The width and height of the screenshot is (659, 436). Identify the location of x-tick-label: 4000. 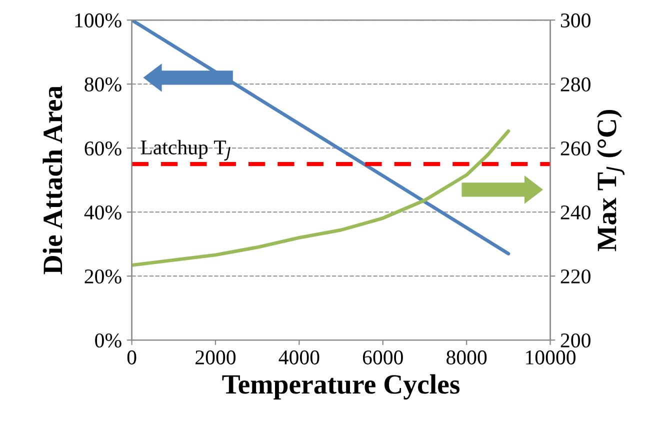
(299, 357).